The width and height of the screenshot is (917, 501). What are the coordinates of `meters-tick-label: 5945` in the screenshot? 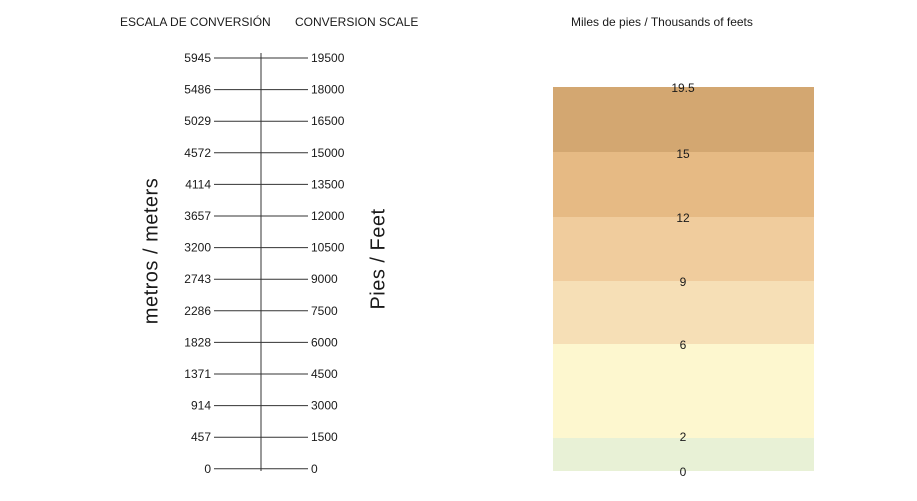 It's located at (197, 58).